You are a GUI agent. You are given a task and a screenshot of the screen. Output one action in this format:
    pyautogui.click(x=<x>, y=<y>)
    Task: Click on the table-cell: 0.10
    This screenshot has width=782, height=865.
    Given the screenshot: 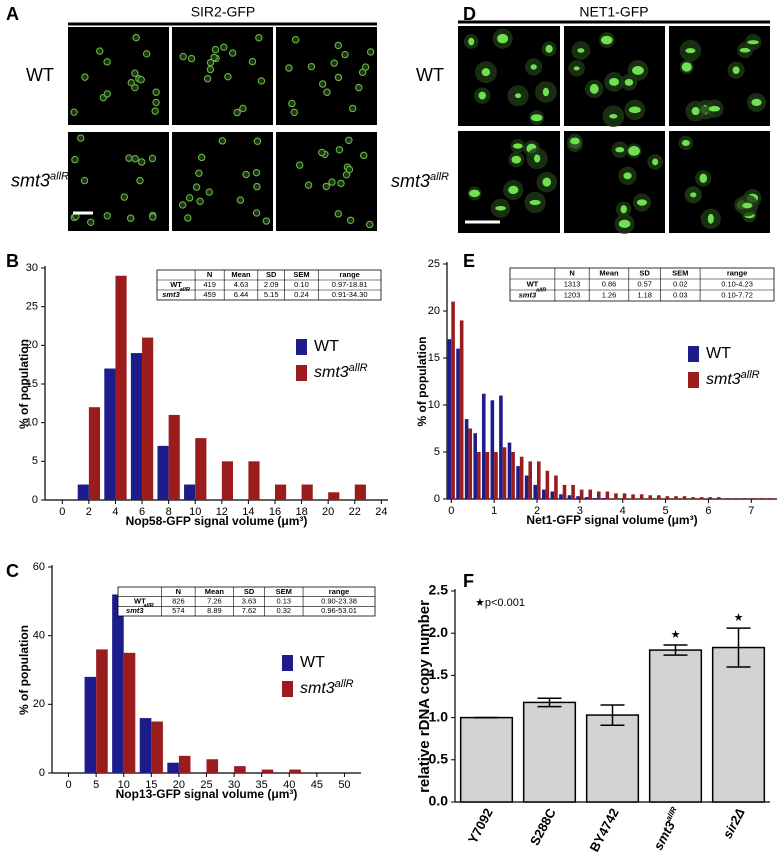 What is the action you would take?
    pyautogui.click(x=301, y=284)
    